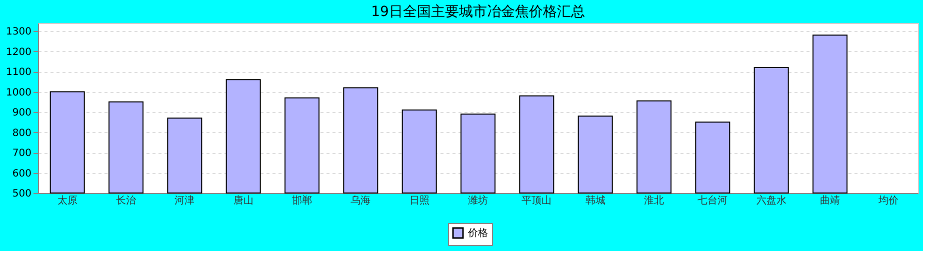  What do you see at coordinates (22, 154) in the screenshot?
I see `y-tick-label: 700` at bounding box center [22, 154].